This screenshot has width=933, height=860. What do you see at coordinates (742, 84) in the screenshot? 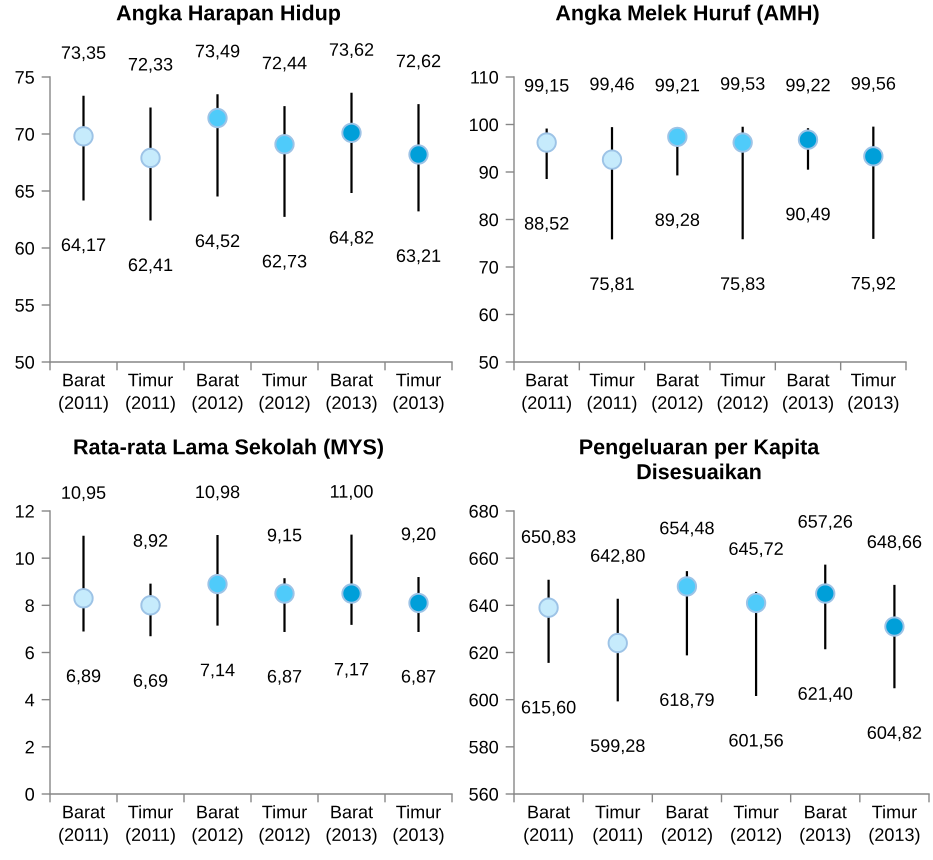
I see `annotation: 99,53` at bounding box center [742, 84].